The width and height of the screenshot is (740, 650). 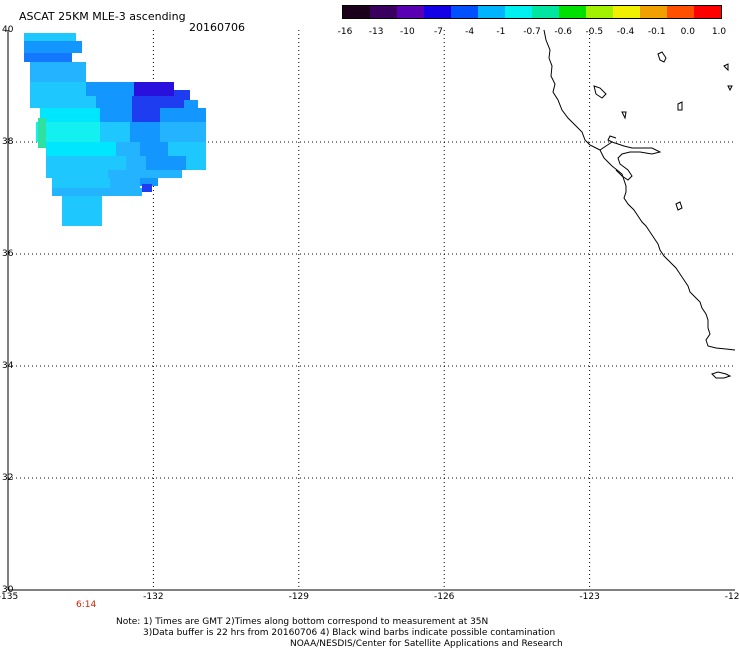 What do you see at coordinates (501, 32) in the screenshot?
I see `colorbar-tick-label: -1` at bounding box center [501, 32].